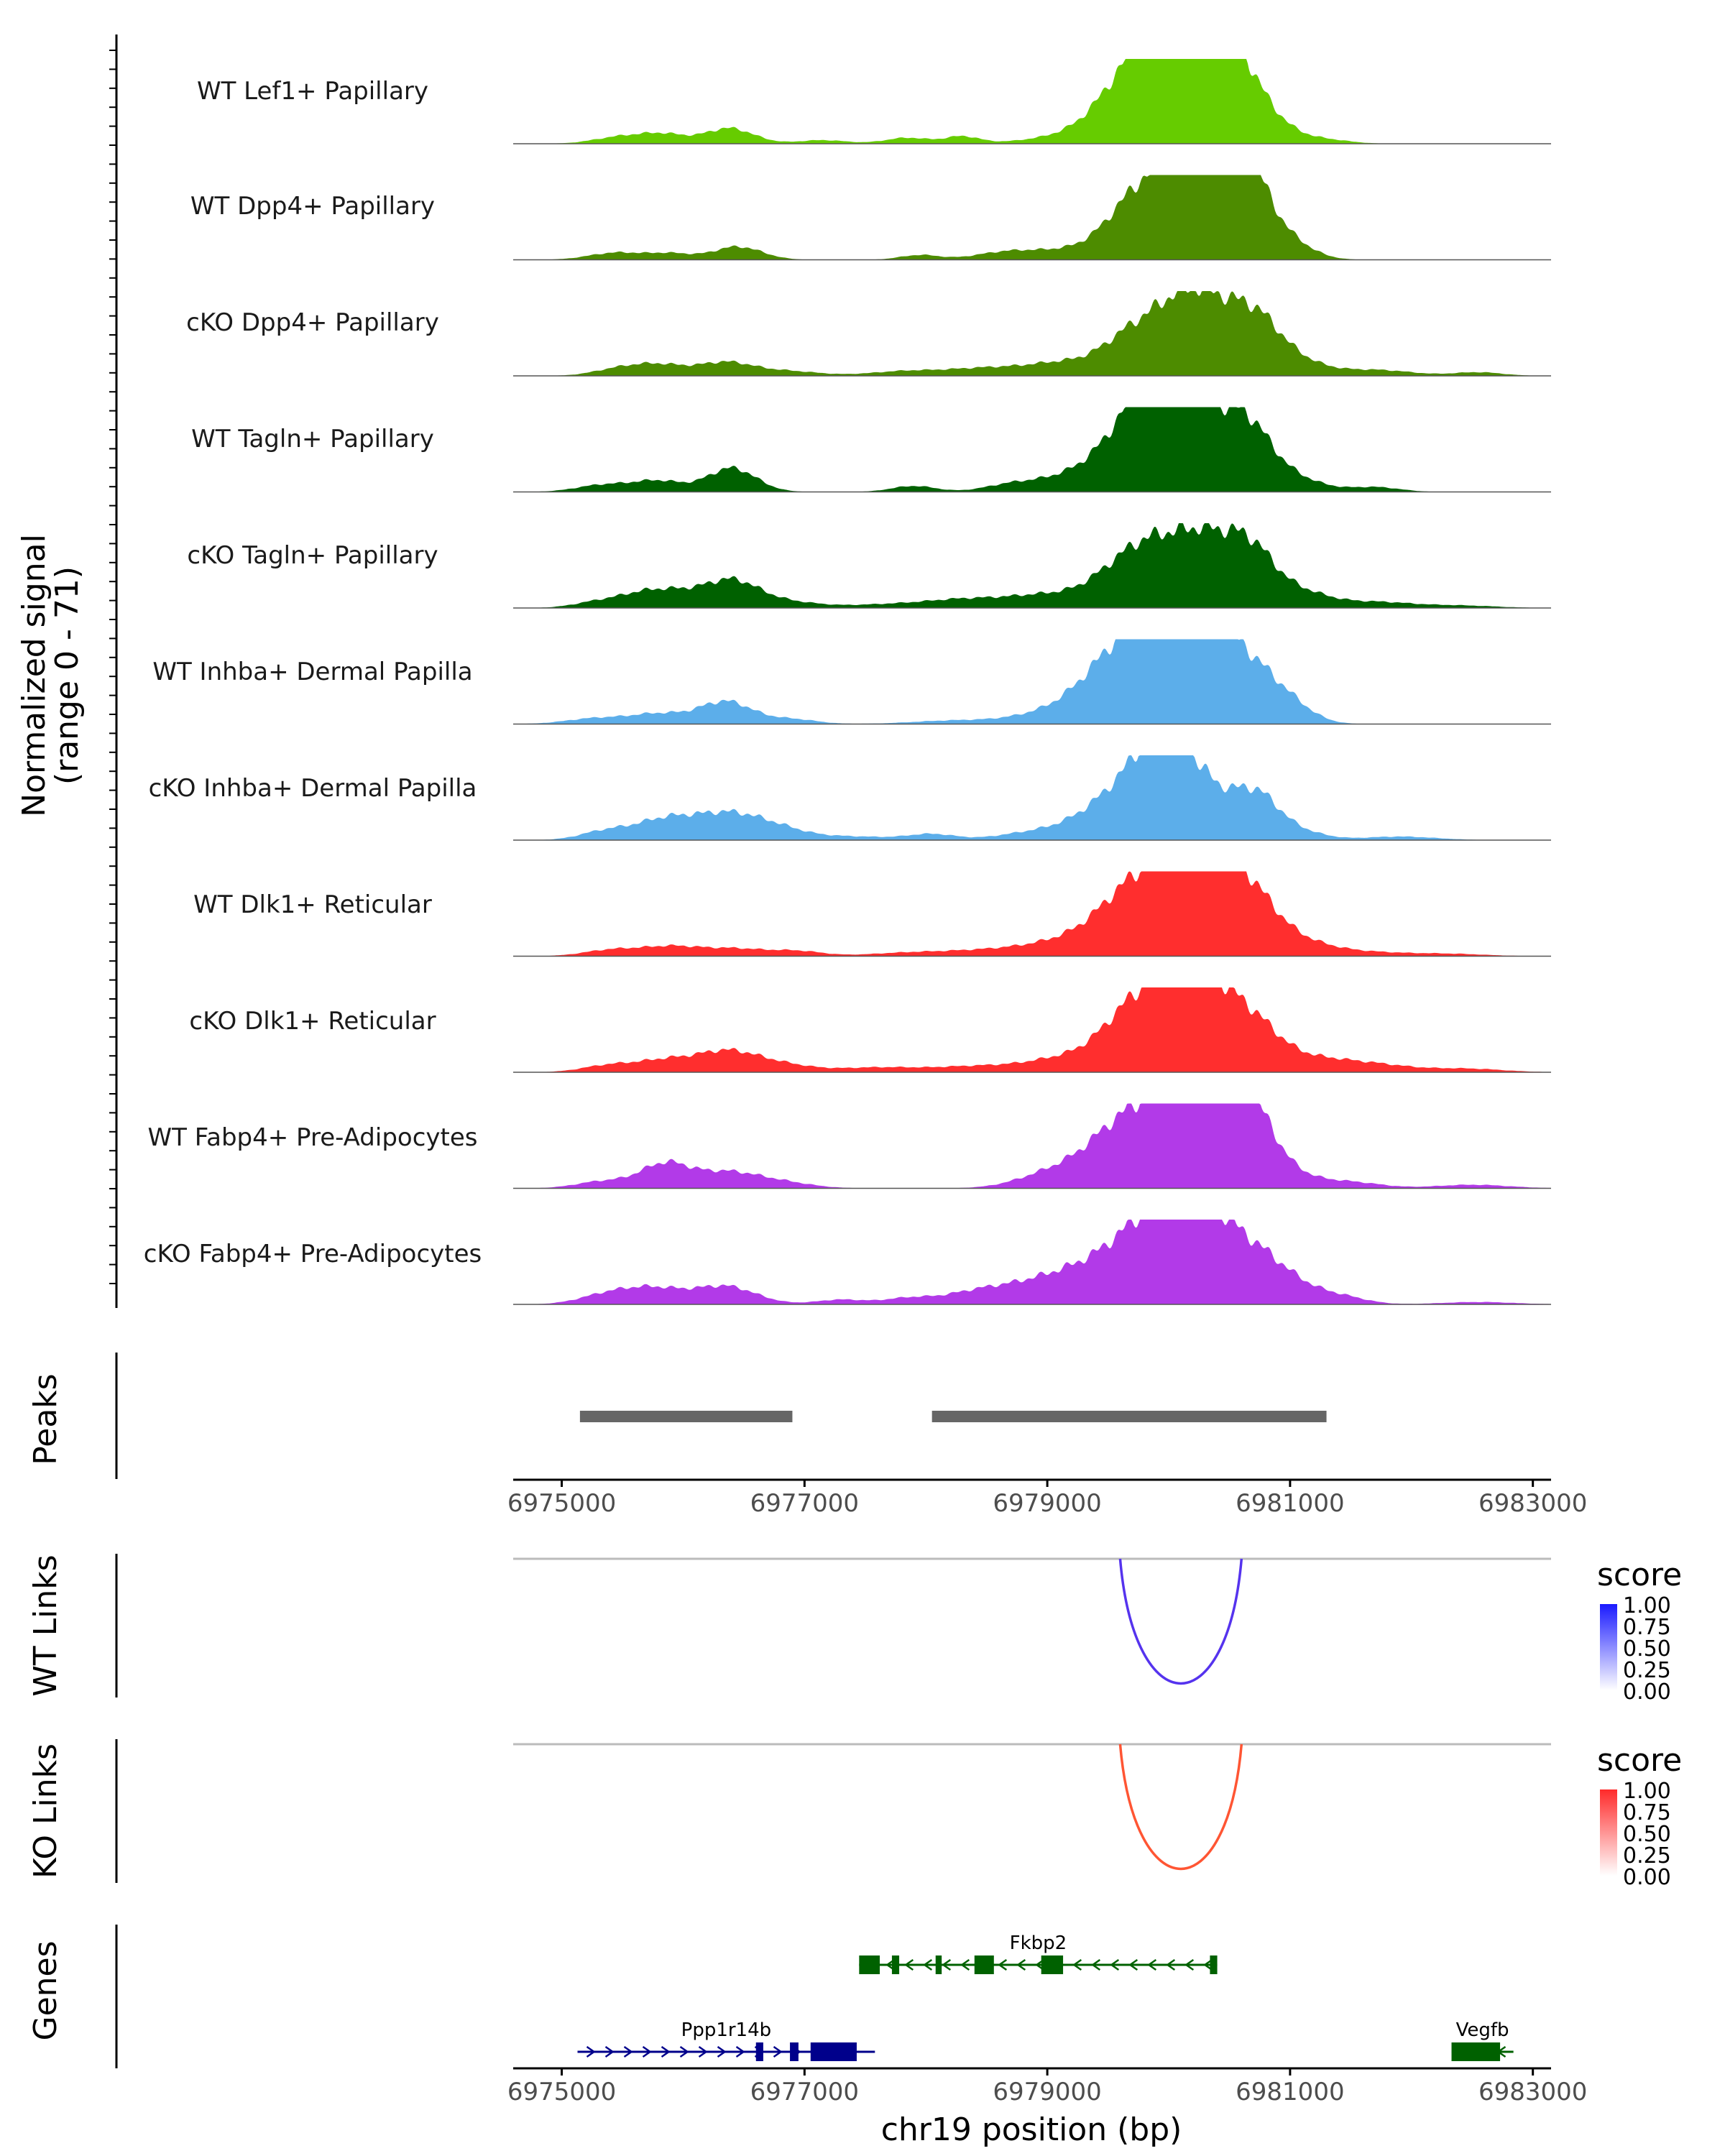 Image resolution: width=1725 pixels, height=2156 pixels. Describe the element at coordinates (1647, 1692) in the screenshot. I see `wt-legend-tick-4: 0.00` at that location.